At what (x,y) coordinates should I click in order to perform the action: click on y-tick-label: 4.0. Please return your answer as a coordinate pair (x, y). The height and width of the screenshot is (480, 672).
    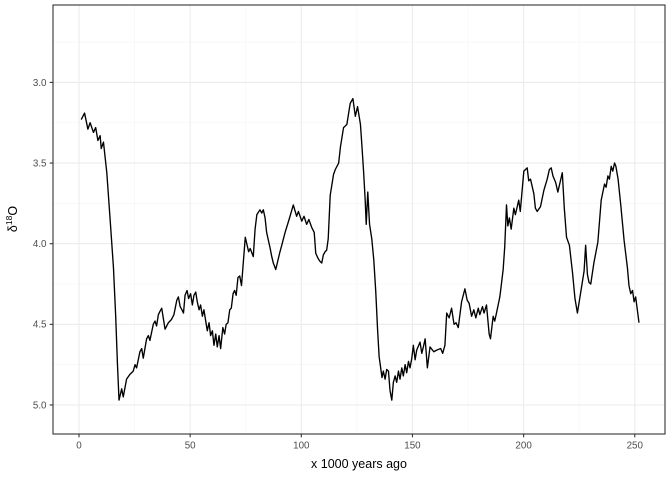
    Looking at the image, I should click on (40, 244).